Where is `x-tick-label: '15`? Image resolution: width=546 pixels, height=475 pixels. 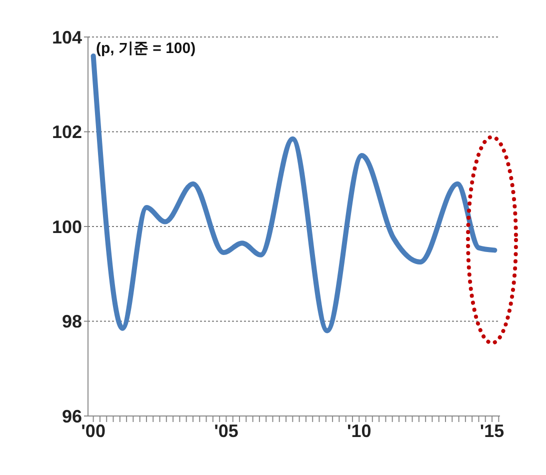 x-tick-label: '15 is located at coordinates (492, 430).